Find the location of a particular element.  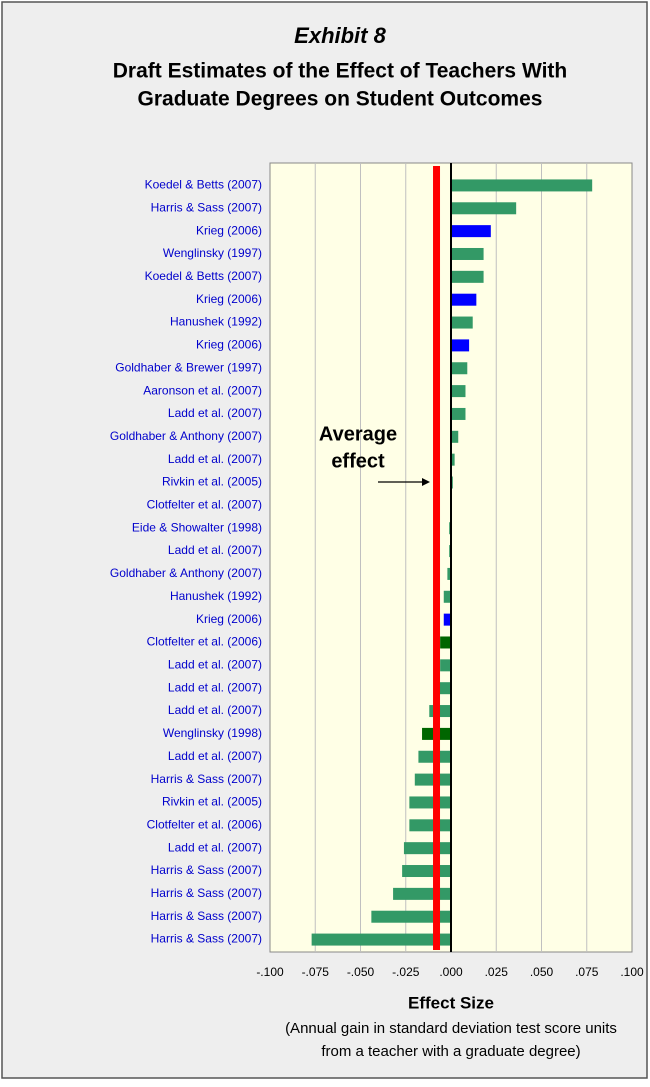

y-tick-label: Goldhaber & Brewer (1997) is located at coordinates (188, 367).